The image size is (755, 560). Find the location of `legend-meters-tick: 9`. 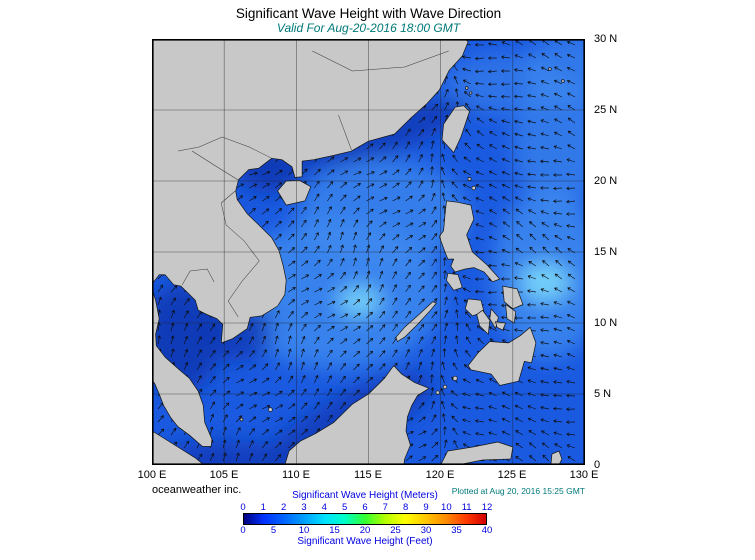

legend-meters-tick: 9 is located at coordinates (426, 507).